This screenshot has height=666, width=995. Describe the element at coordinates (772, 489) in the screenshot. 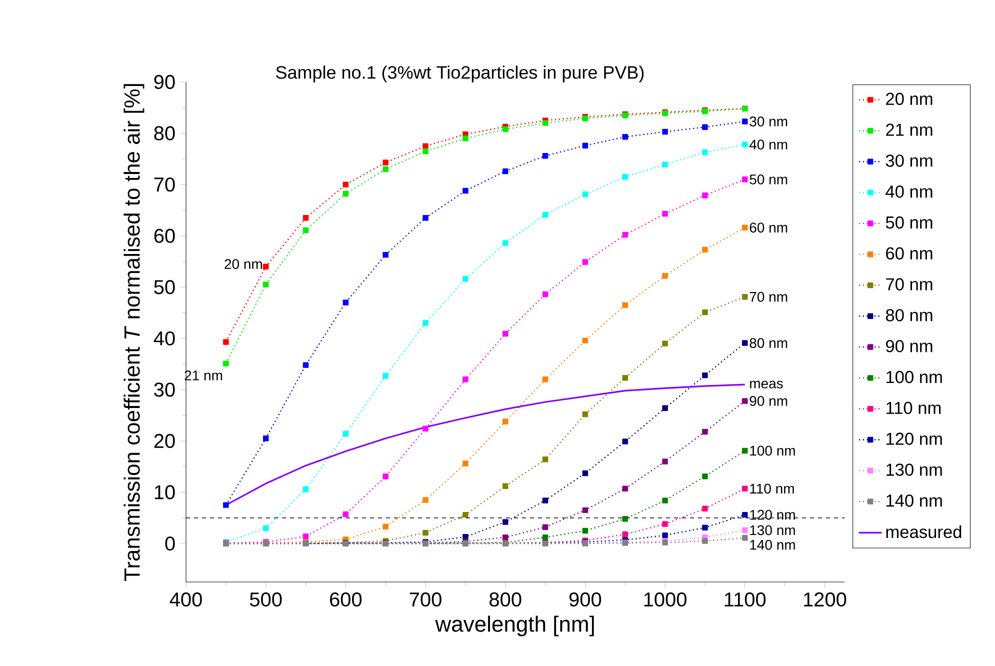

I see `annotation: 110 nm` at that location.